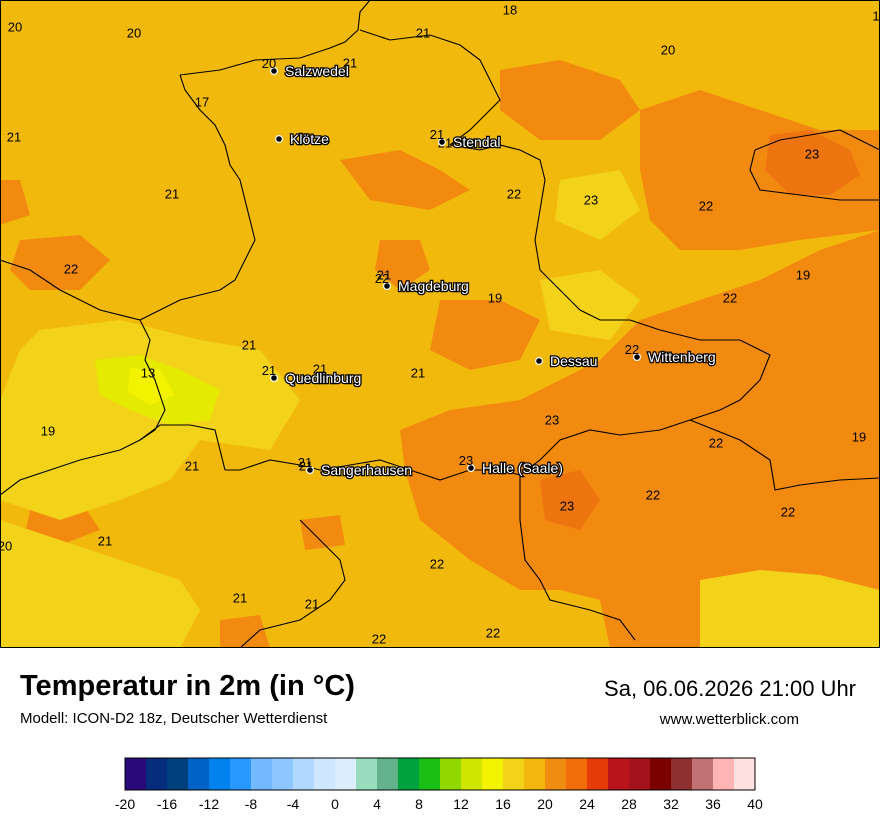  I want to click on city-salzwedel: Salzwedel 20, so click(306, 68).